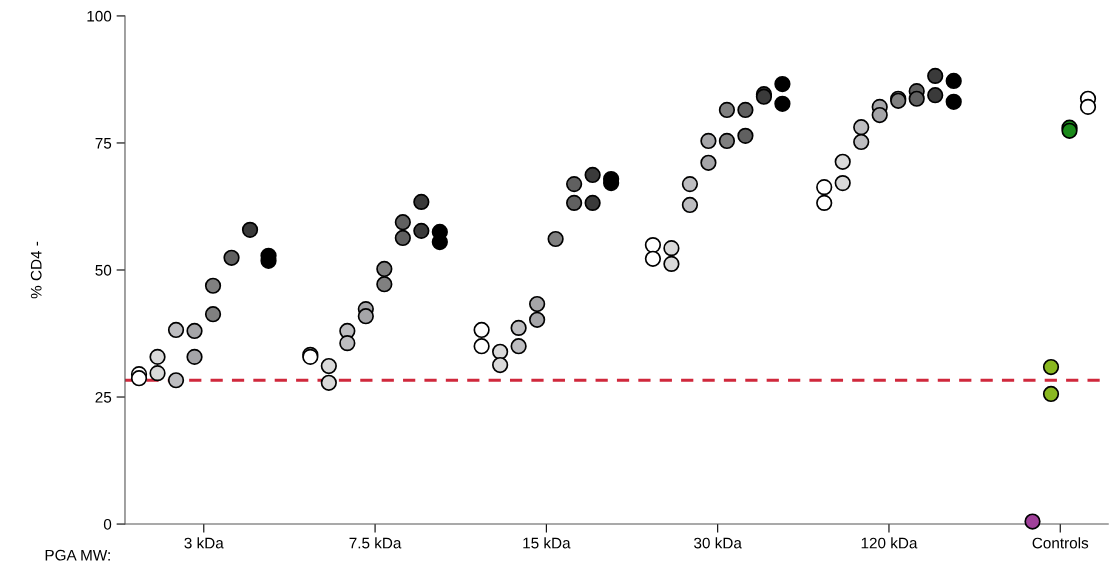 Image resolution: width=1111 pixels, height=569 pixels. I want to click on y-tick-label: 0, so click(107, 524).